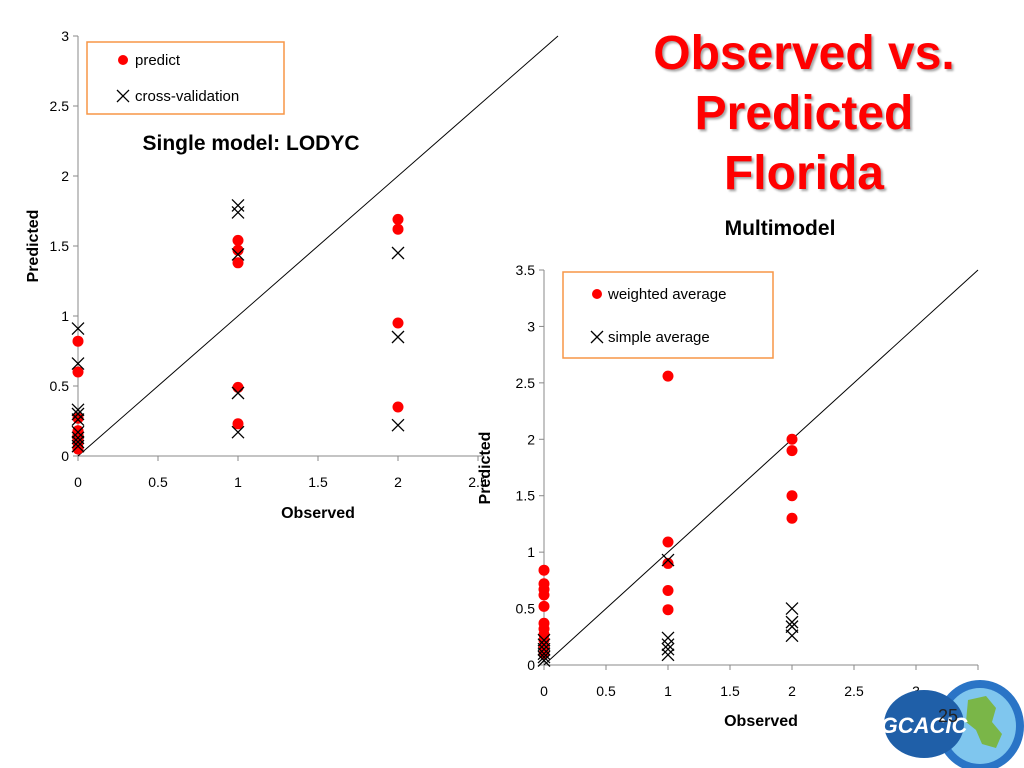 This screenshot has width=1024, height=768. Describe the element at coordinates (780, 228) in the screenshot. I see `chart-title: Multimodel` at that location.